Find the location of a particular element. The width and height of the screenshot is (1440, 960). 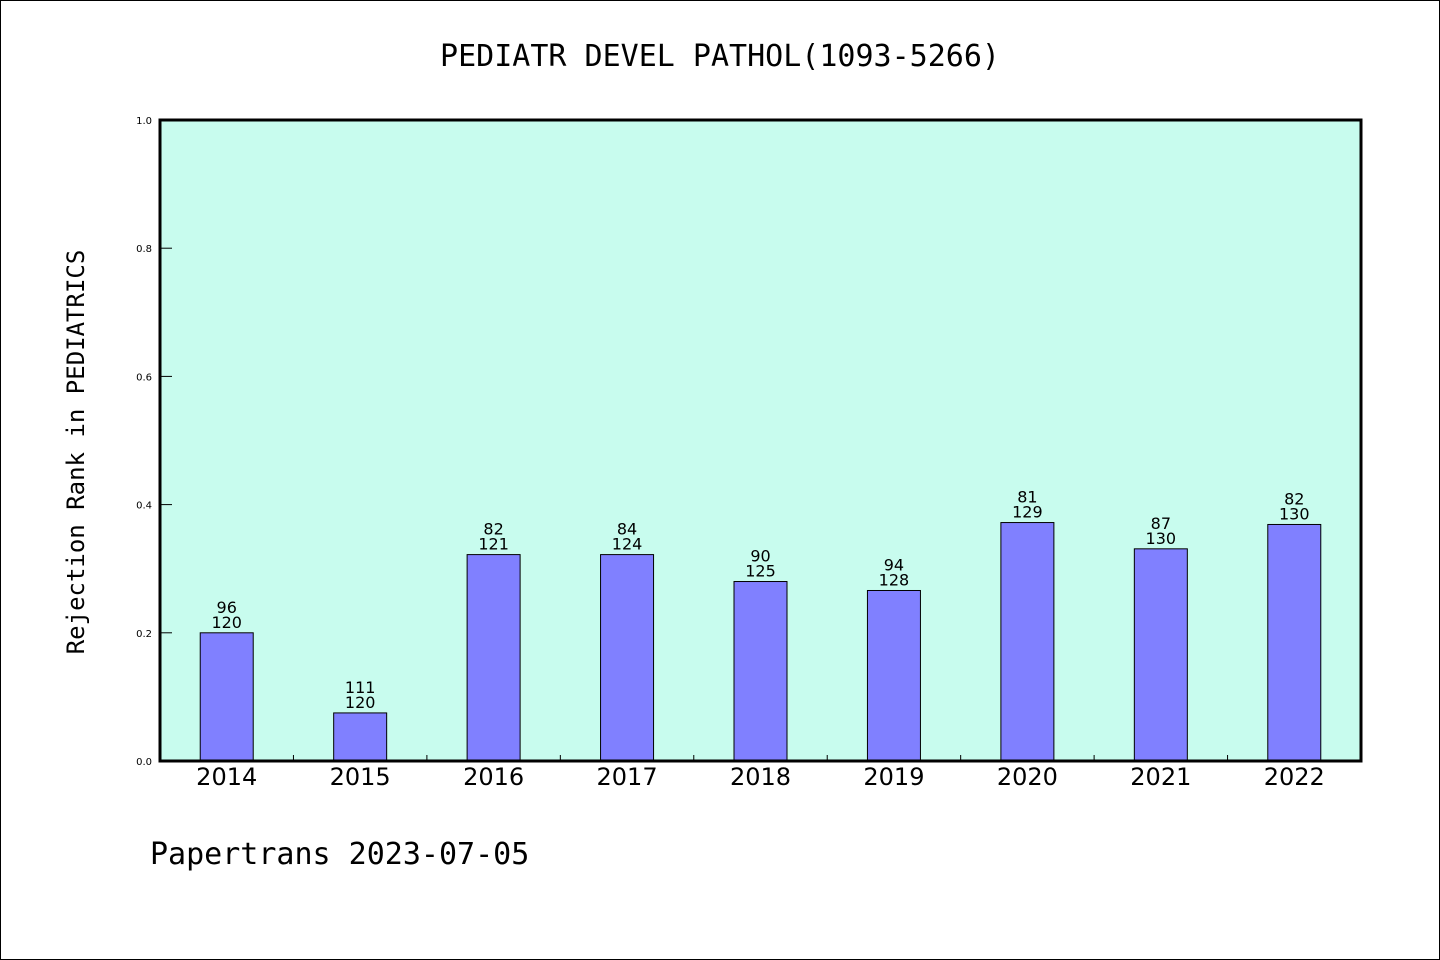

bar-label-bottom: 128 is located at coordinates (894, 579).